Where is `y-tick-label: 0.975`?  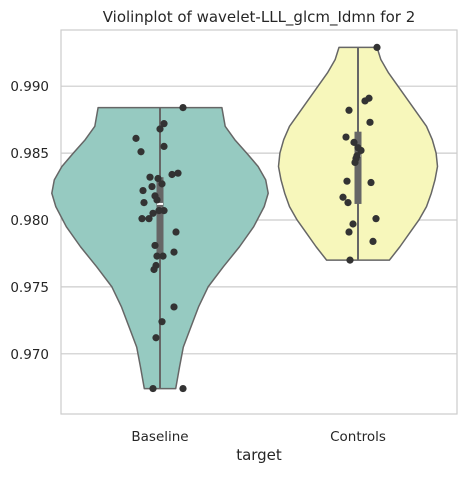 y-tick-label: 0.975 is located at coordinates (29, 288).